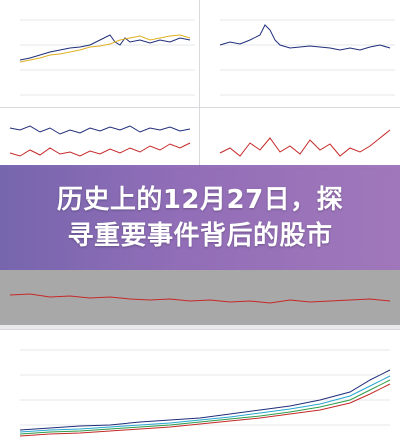  What do you see at coordinates (305, 143) in the screenshot?
I see `line-chart-mid-right` at bounding box center [305, 143].